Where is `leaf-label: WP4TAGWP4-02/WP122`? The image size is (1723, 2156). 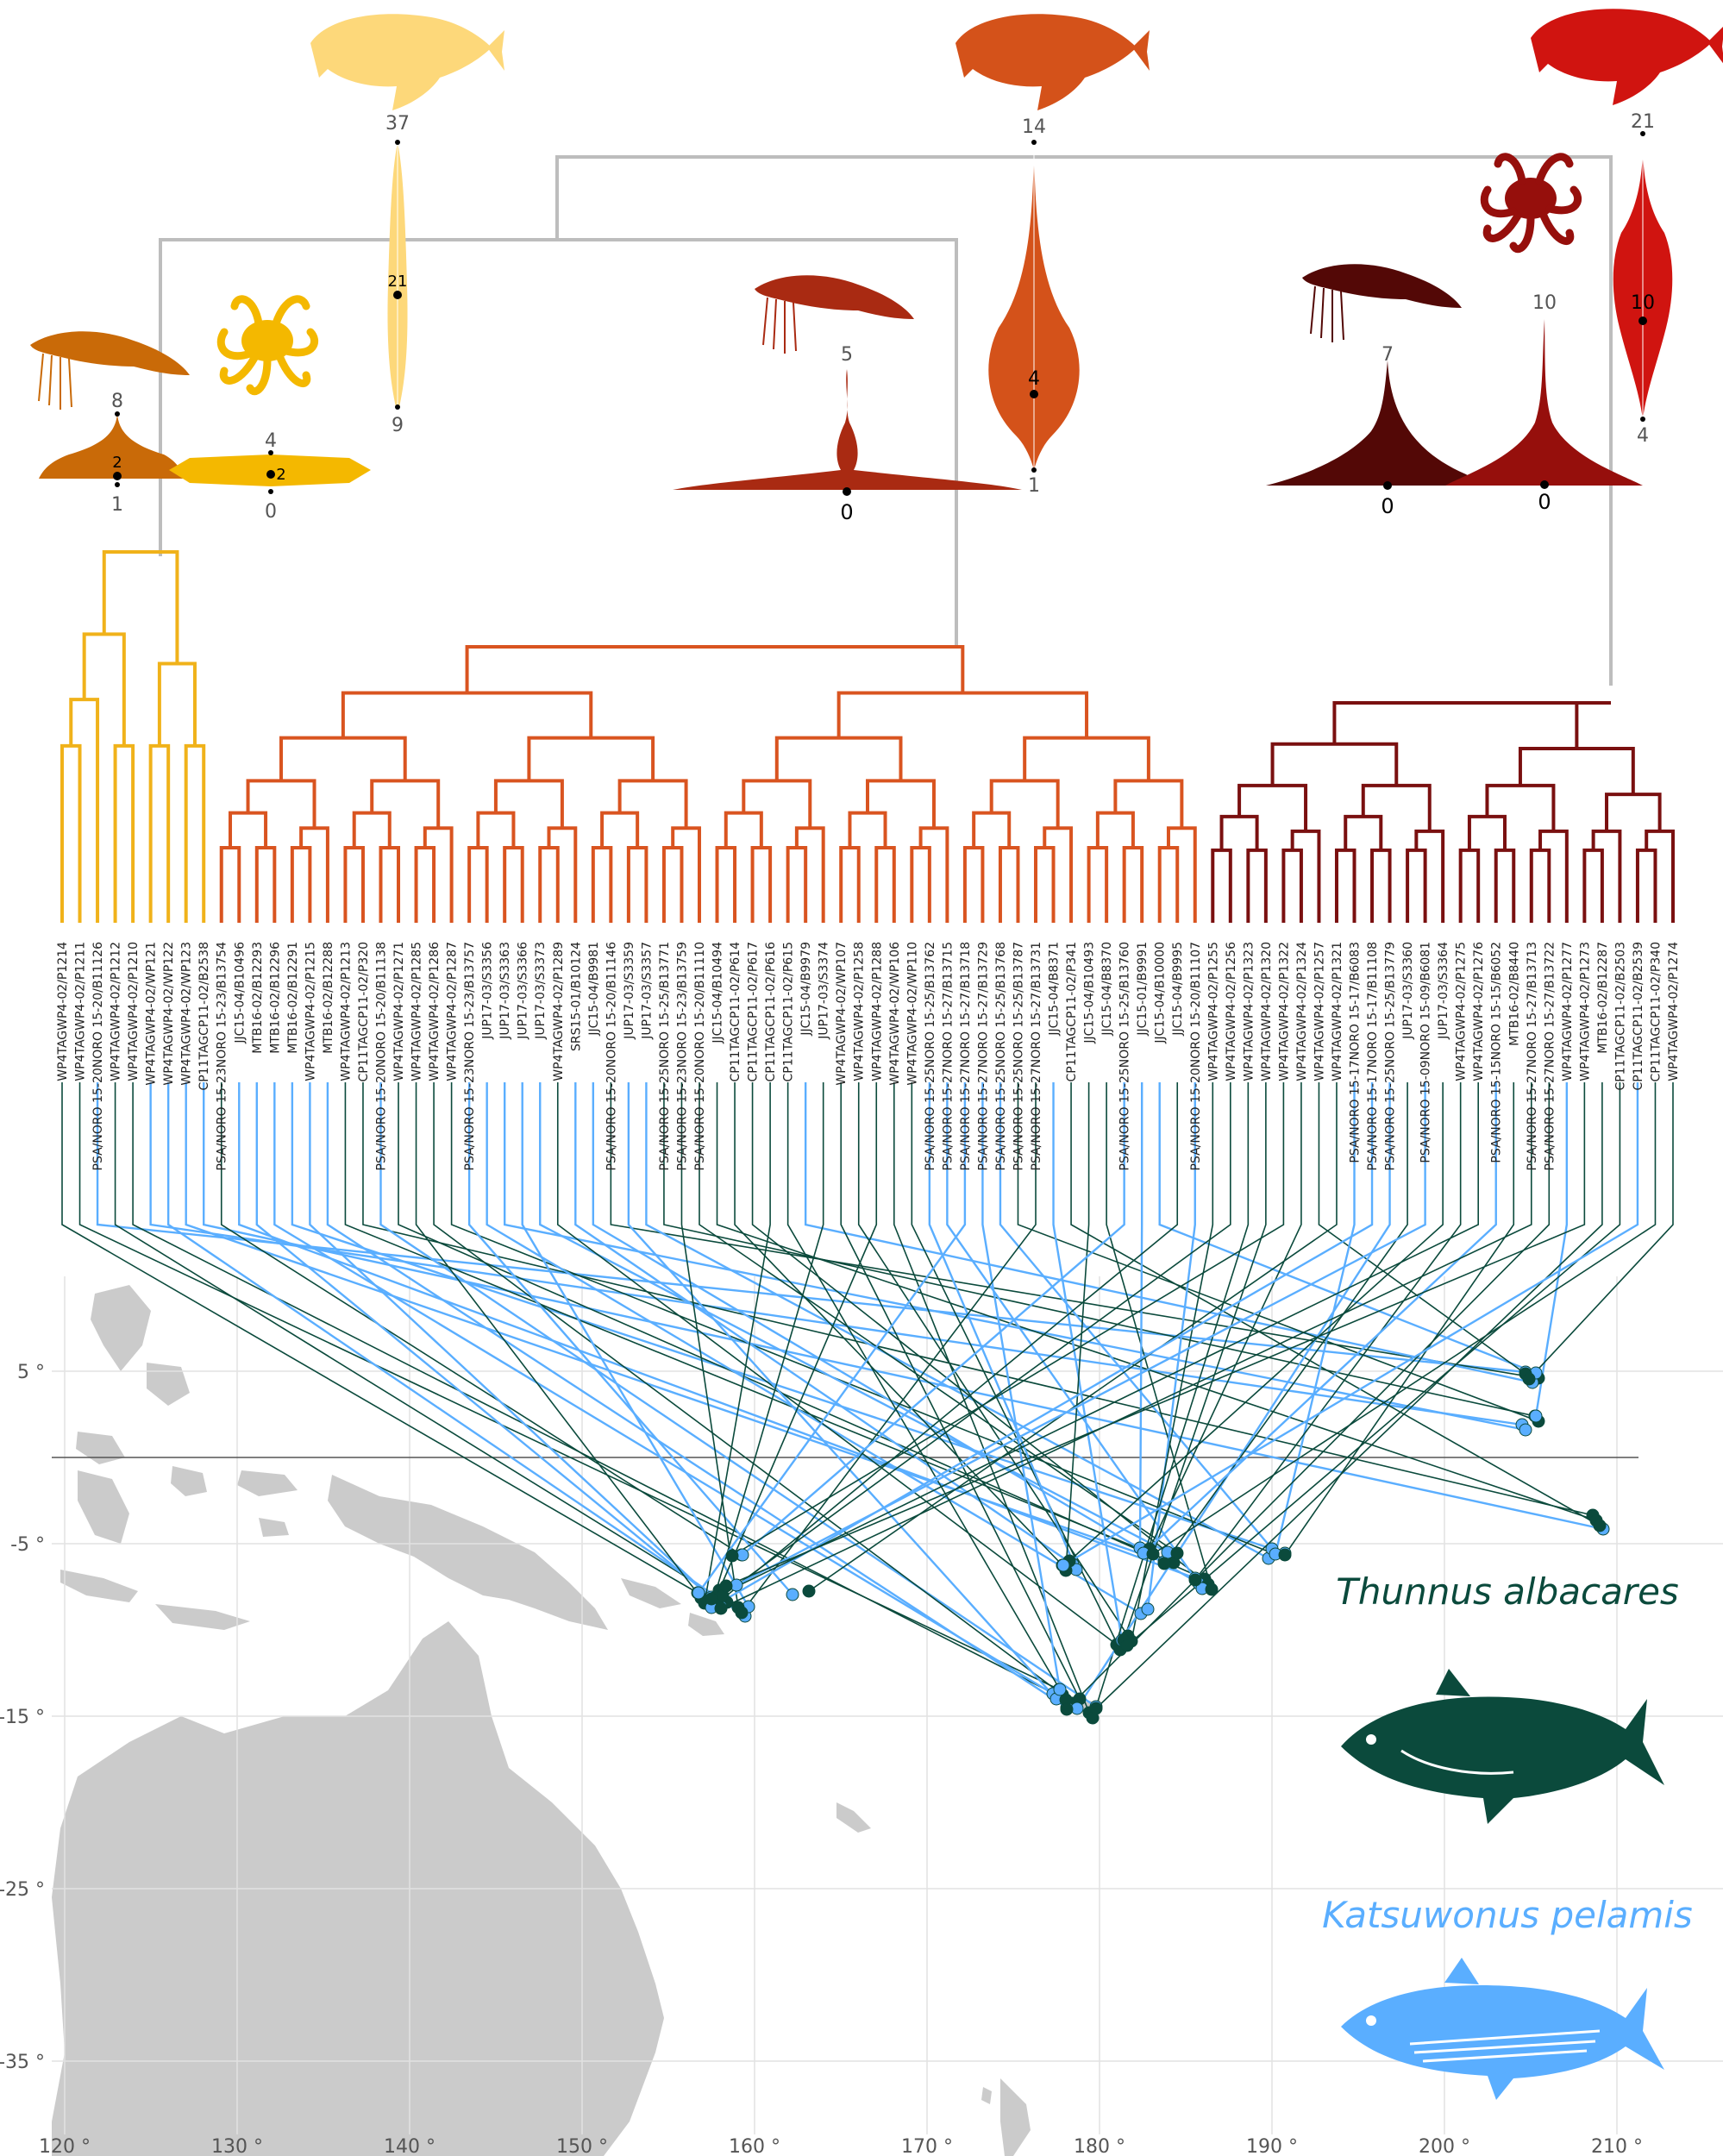 leaf-label: WP4TAGWP4-02/WP122 is located at coordinates (169, 1014).